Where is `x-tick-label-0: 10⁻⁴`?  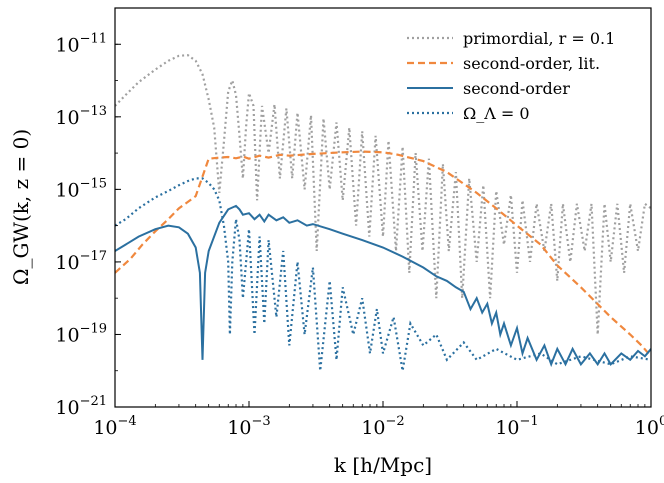 x-tick-label-0: 10⁻⁴ is located at coordinates (114, 426).